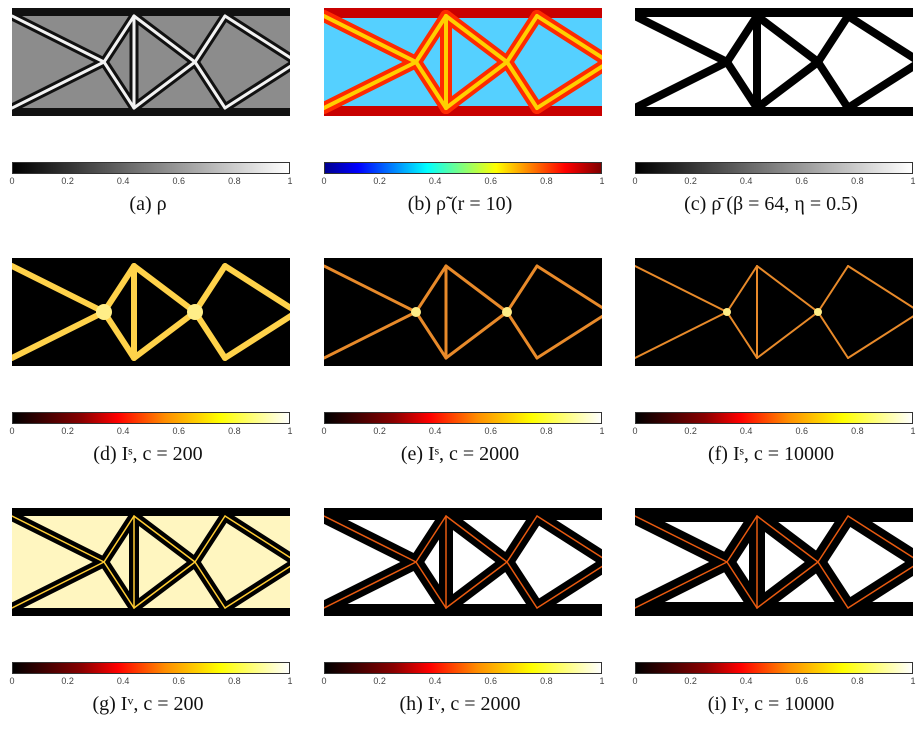 The image size is (923, 745). What do you see at coordinates (148, 204) in the screenshot?
I see `panel-caption: (a) ρ` at bounding box center [148, 204].